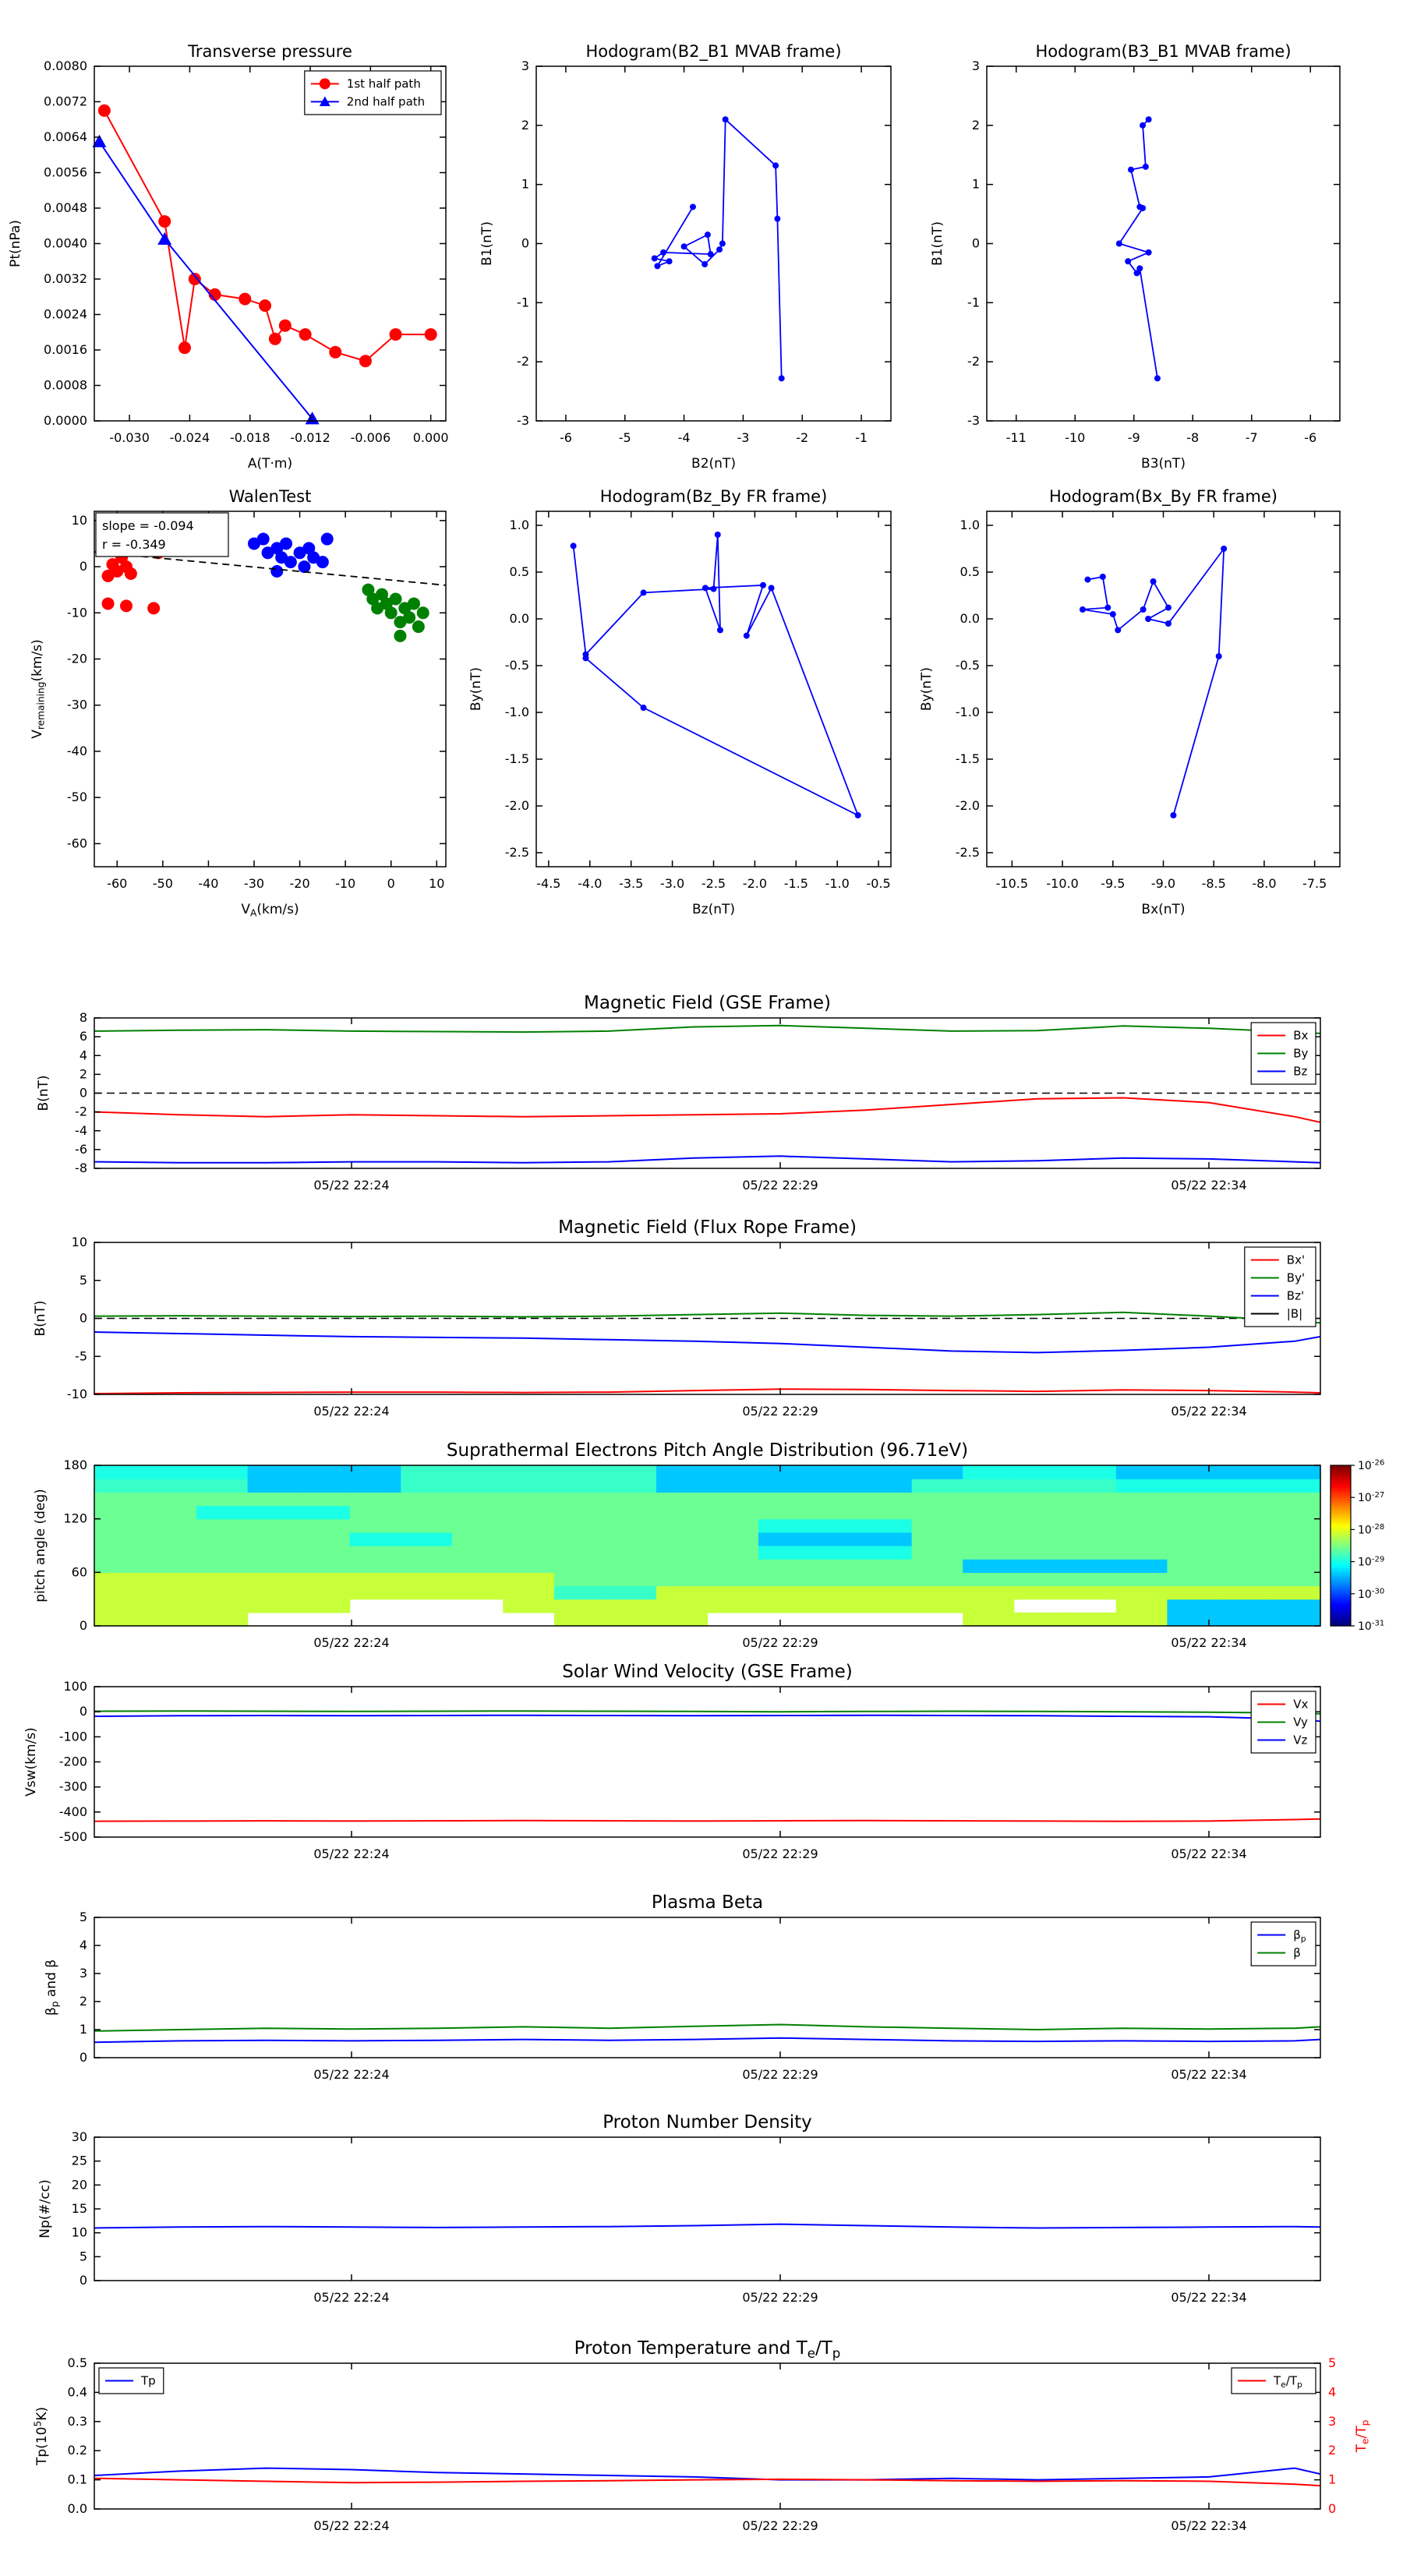  Describe the element at coordinates (1362, 2436) in the screenshot. I see `tp-ylabel-right: Te/Tp` at that location.